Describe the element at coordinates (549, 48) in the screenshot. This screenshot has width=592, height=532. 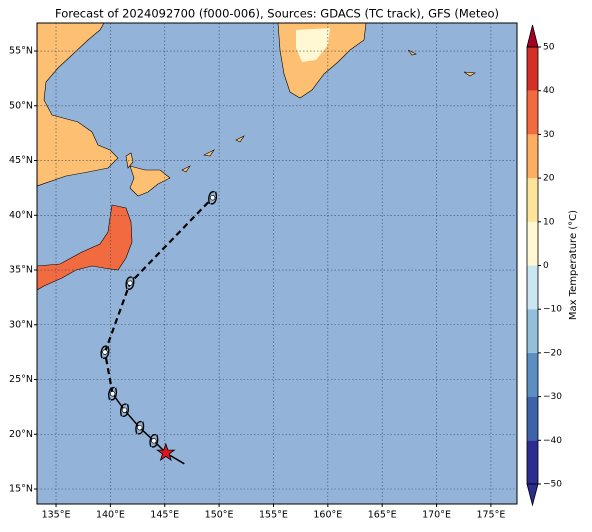
I see `colorbar-tick-label: 50` at that location.